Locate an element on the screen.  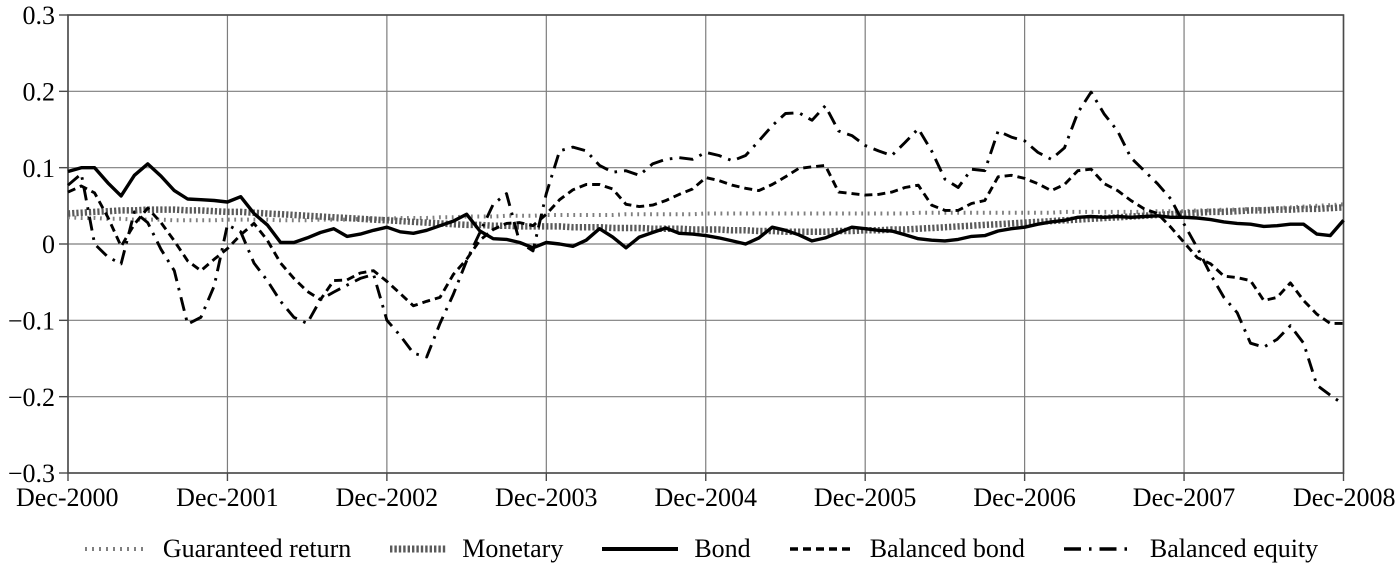
legend-item-monetary: Monetary is located at coordinates (475, 549).